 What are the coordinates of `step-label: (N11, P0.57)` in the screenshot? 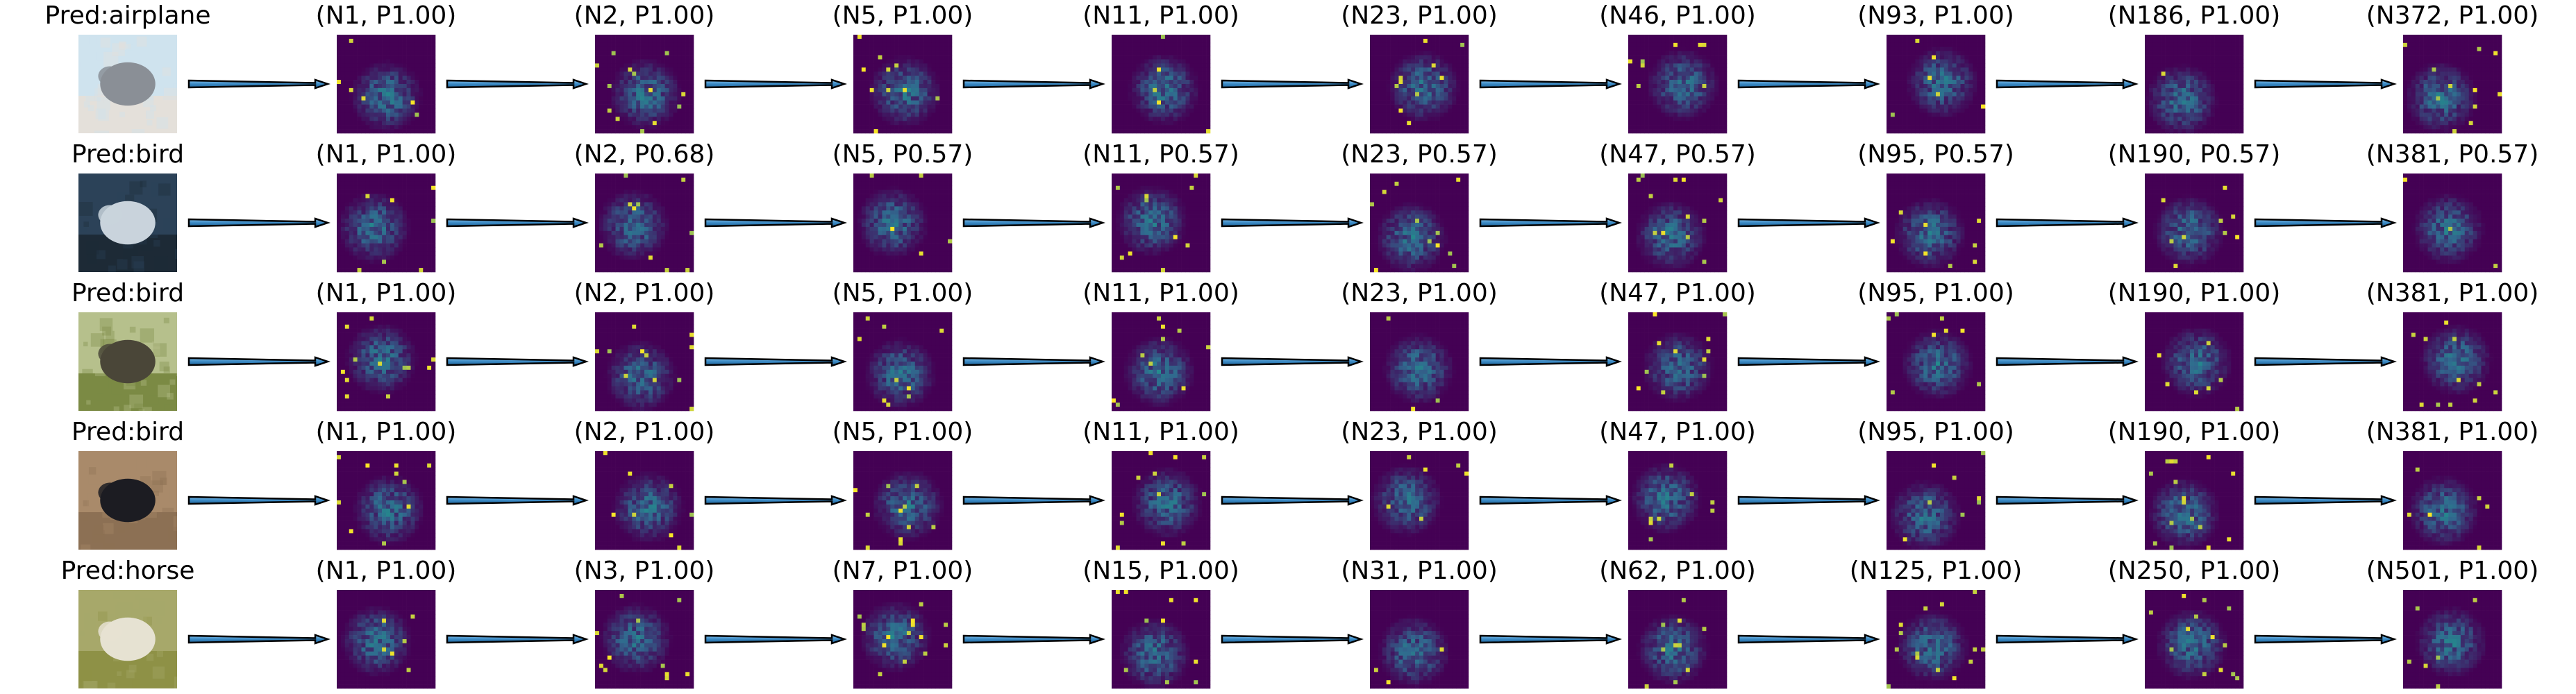 It's located at (1160, 154).